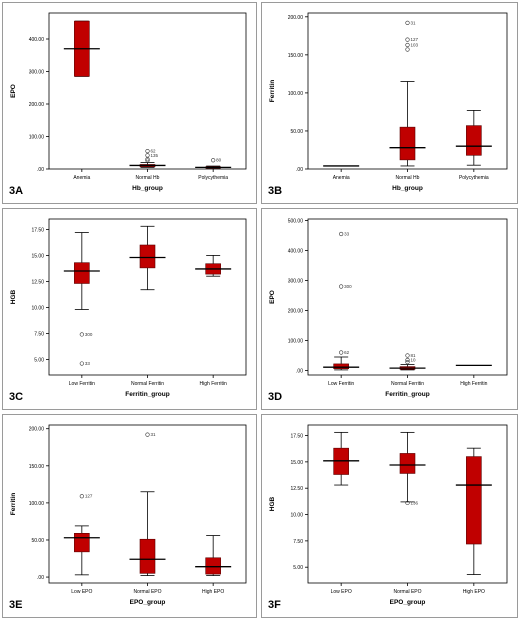 This screenshot has height=620, width=520. What do you see at coordinates (474, 178) in the screenshot?
I see `x-tick-label: Polycythemia` at bounding box center [474, 178].